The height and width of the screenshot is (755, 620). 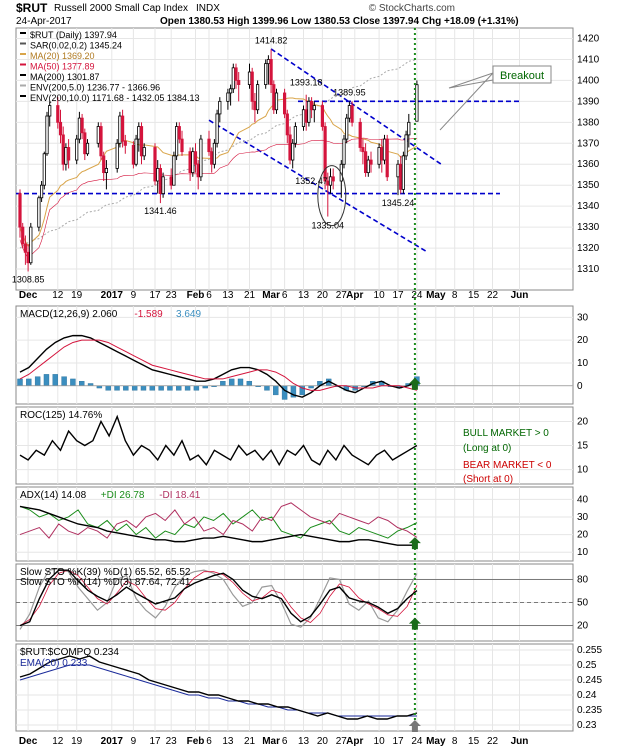 I want to click on x-tick-label-top: 21, so click(x=250, y=295).